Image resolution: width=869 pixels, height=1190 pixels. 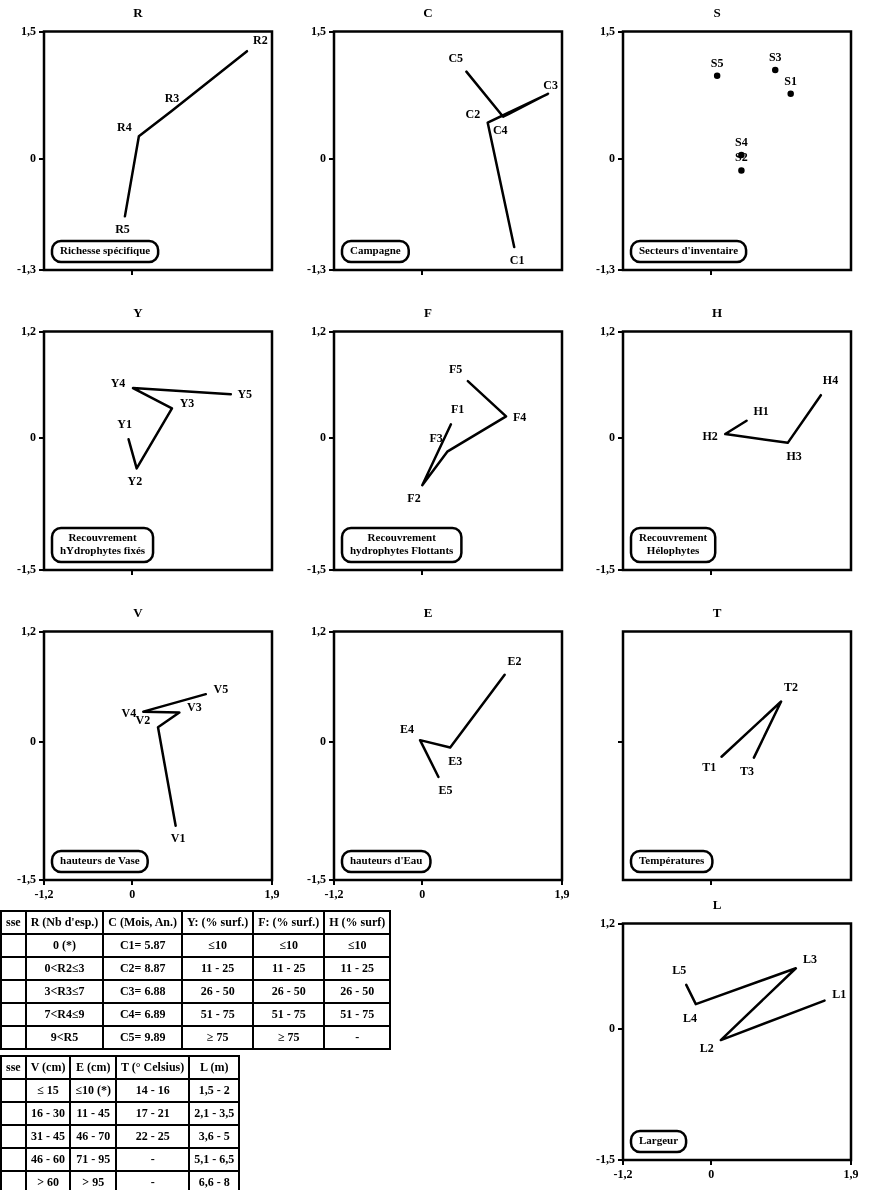 I want to click on data-label: S5, so click(x=717, y=62).